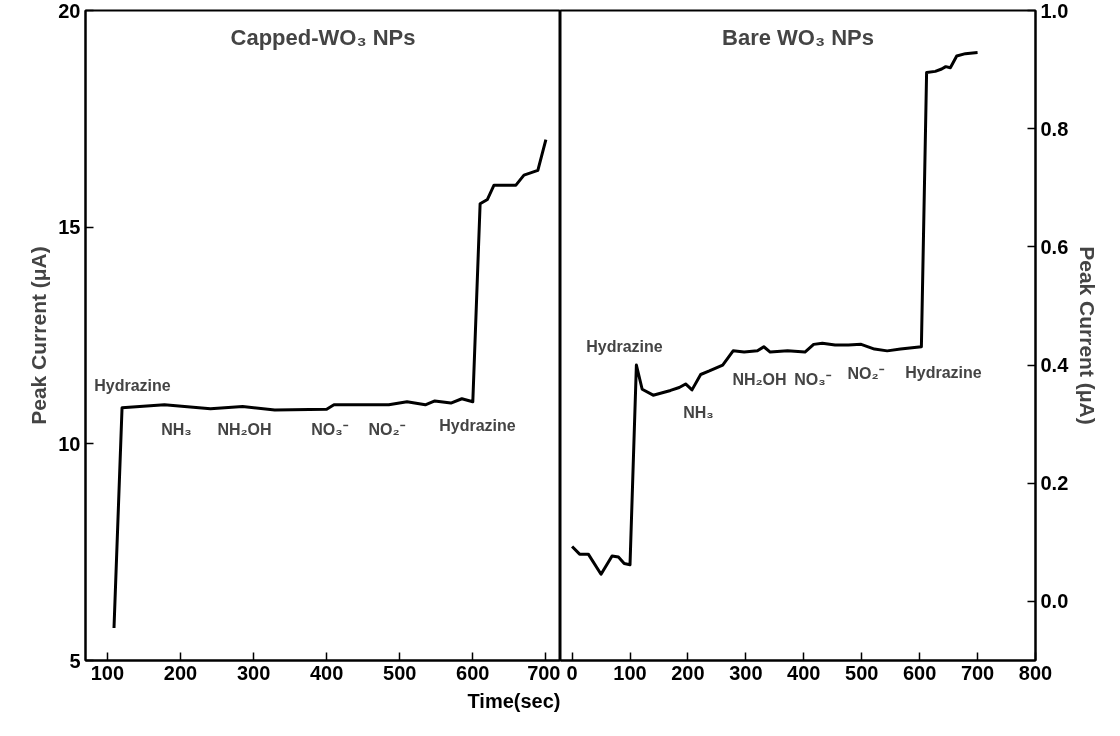 This screenshot has width=1120, height=736. I want to click on text: Bare WO₃ NPs, so click(798, 37).